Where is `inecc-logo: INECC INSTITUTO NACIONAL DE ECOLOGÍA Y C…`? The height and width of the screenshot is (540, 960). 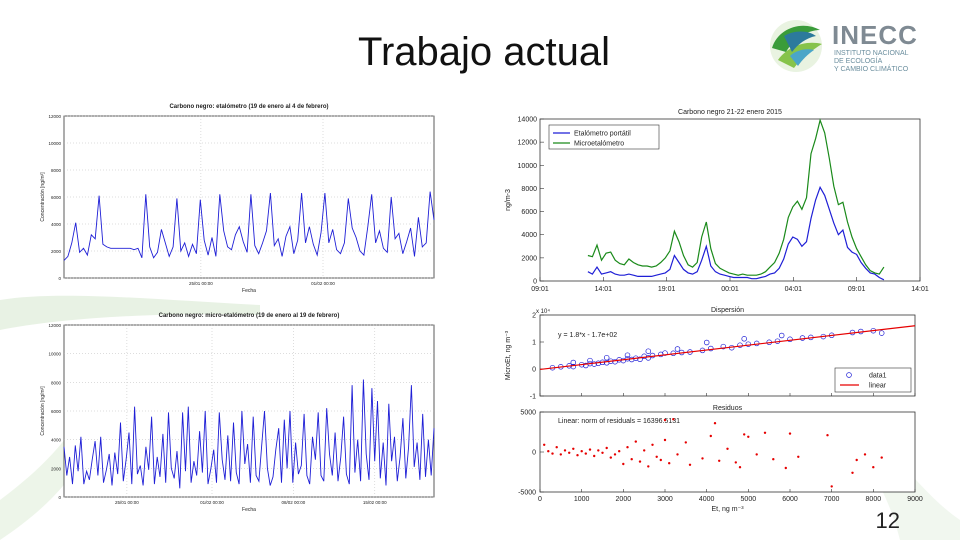
inecc-logo: INECC INSTITUTO NACIONAL DE ECOLOGÍA Y C… is located at coordinates (859, 46).